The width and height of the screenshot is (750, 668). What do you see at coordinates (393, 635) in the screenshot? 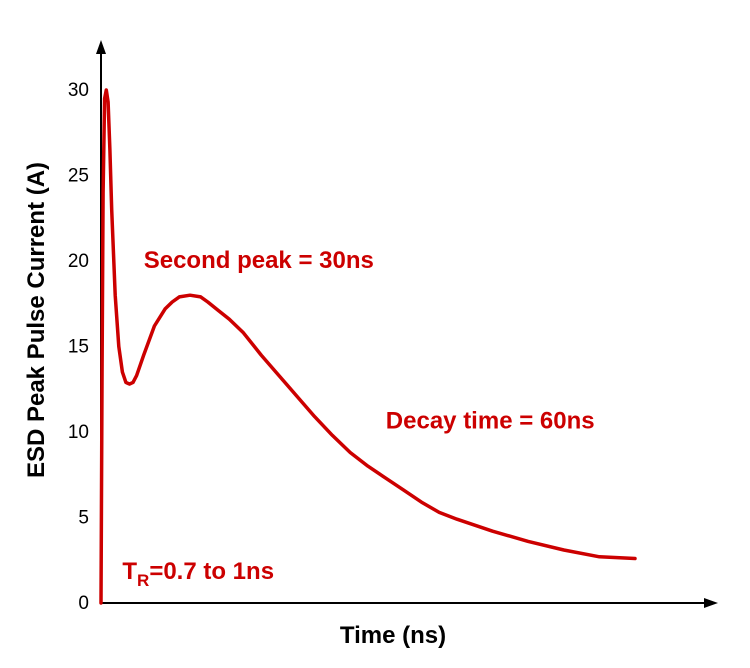
I see `x-axis-title: Time (ns)` at bounding box center [393, 635].